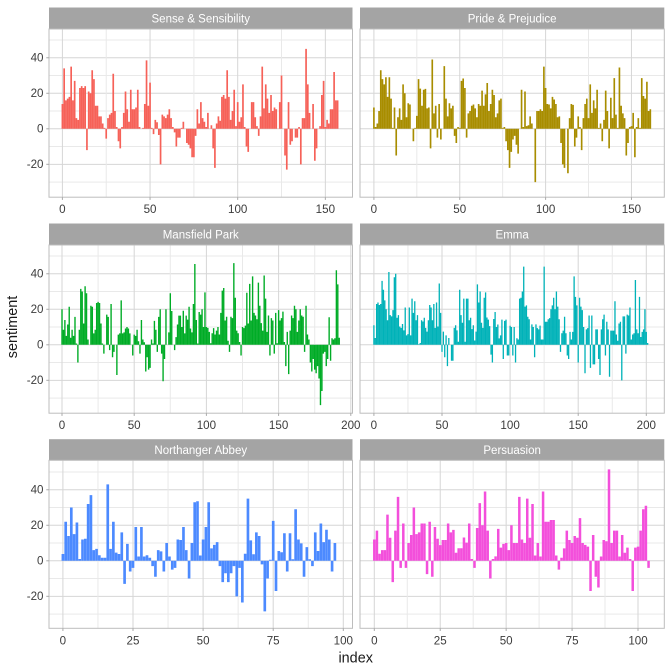 The height and width of the screenshot is (672, 672). What do you see at coordinates (200, 451) in the screenshot?
I see `svg-text: Northanger Abbey` at bounding box center [200, 451].